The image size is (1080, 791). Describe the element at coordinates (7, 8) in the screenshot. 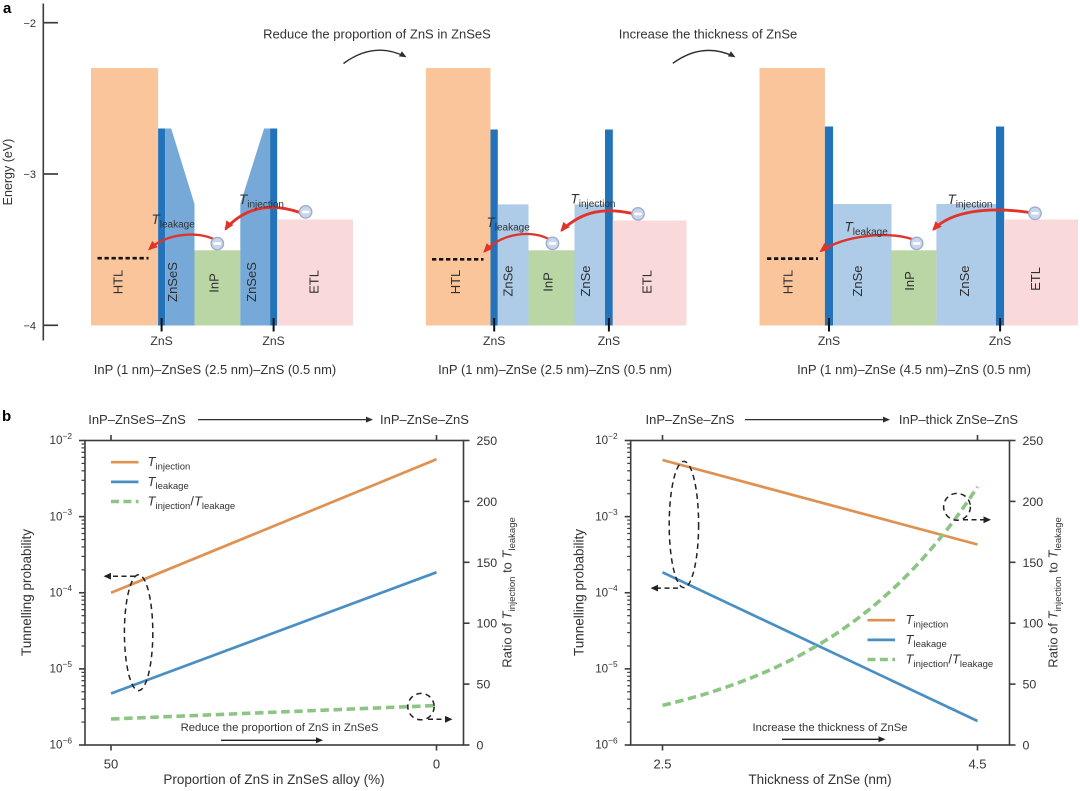

I see `svg-text: a` at that location.